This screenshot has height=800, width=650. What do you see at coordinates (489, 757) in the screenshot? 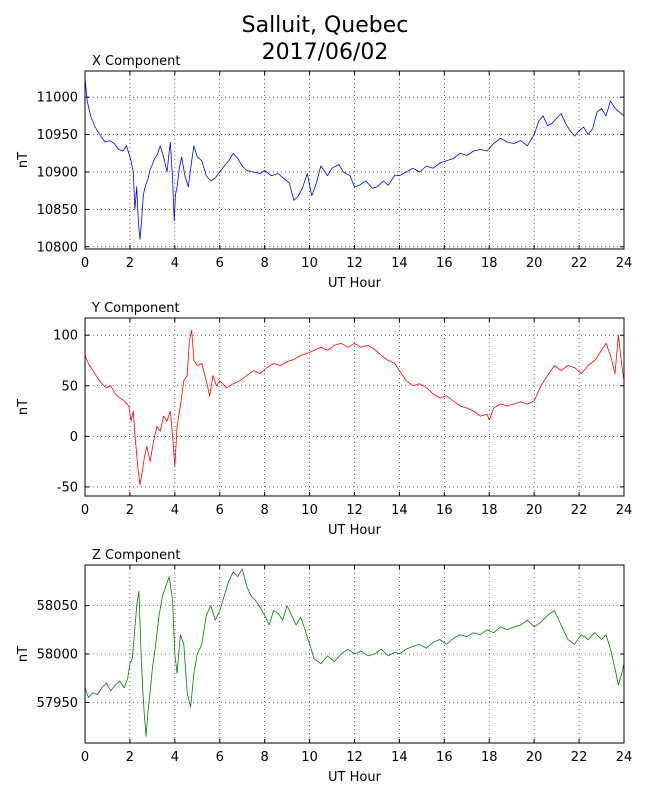
I see `z-component-xtick-label: 18` at bounding box center [489, 757].